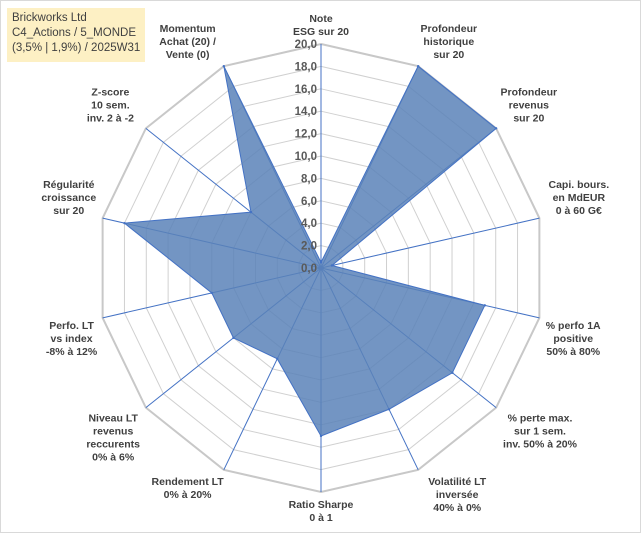  I want to click on axis-label: Profondeur historique sur 20, so click(448, 42).